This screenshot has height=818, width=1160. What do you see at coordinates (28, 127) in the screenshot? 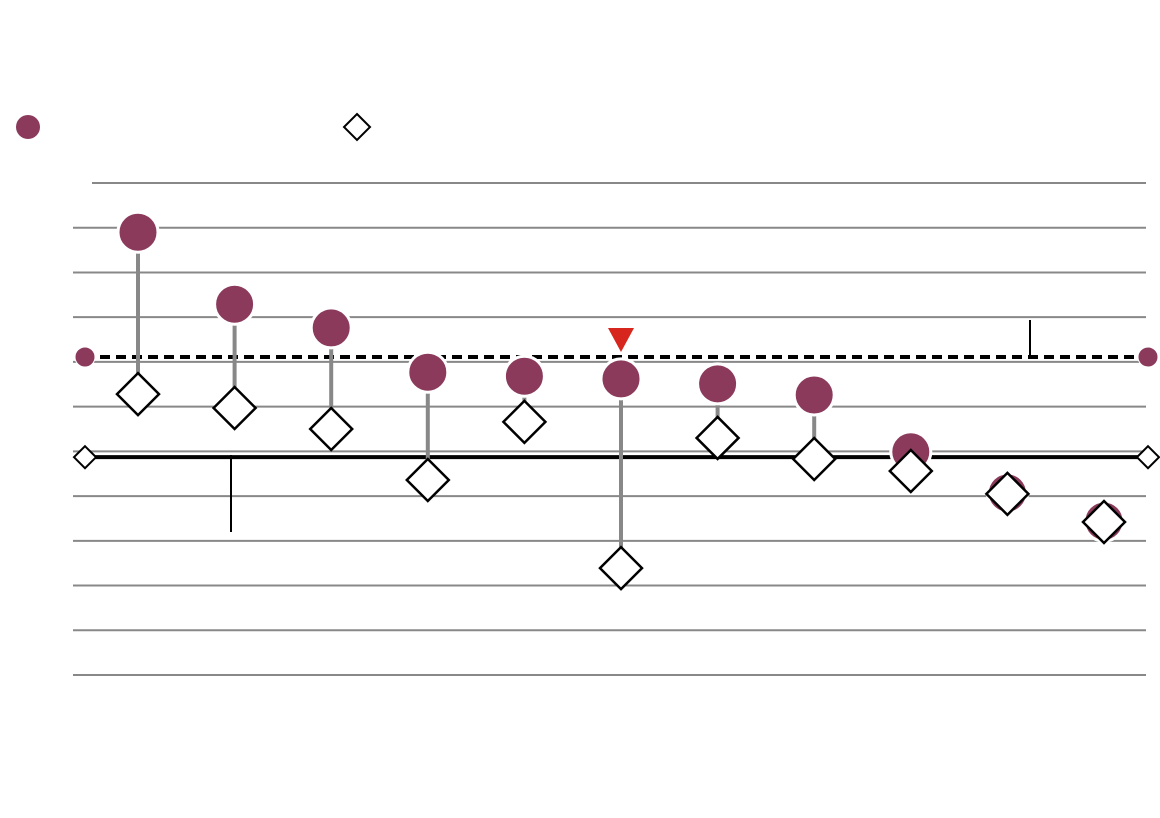
I see `legend-circle` at bounding box center [28, 127].